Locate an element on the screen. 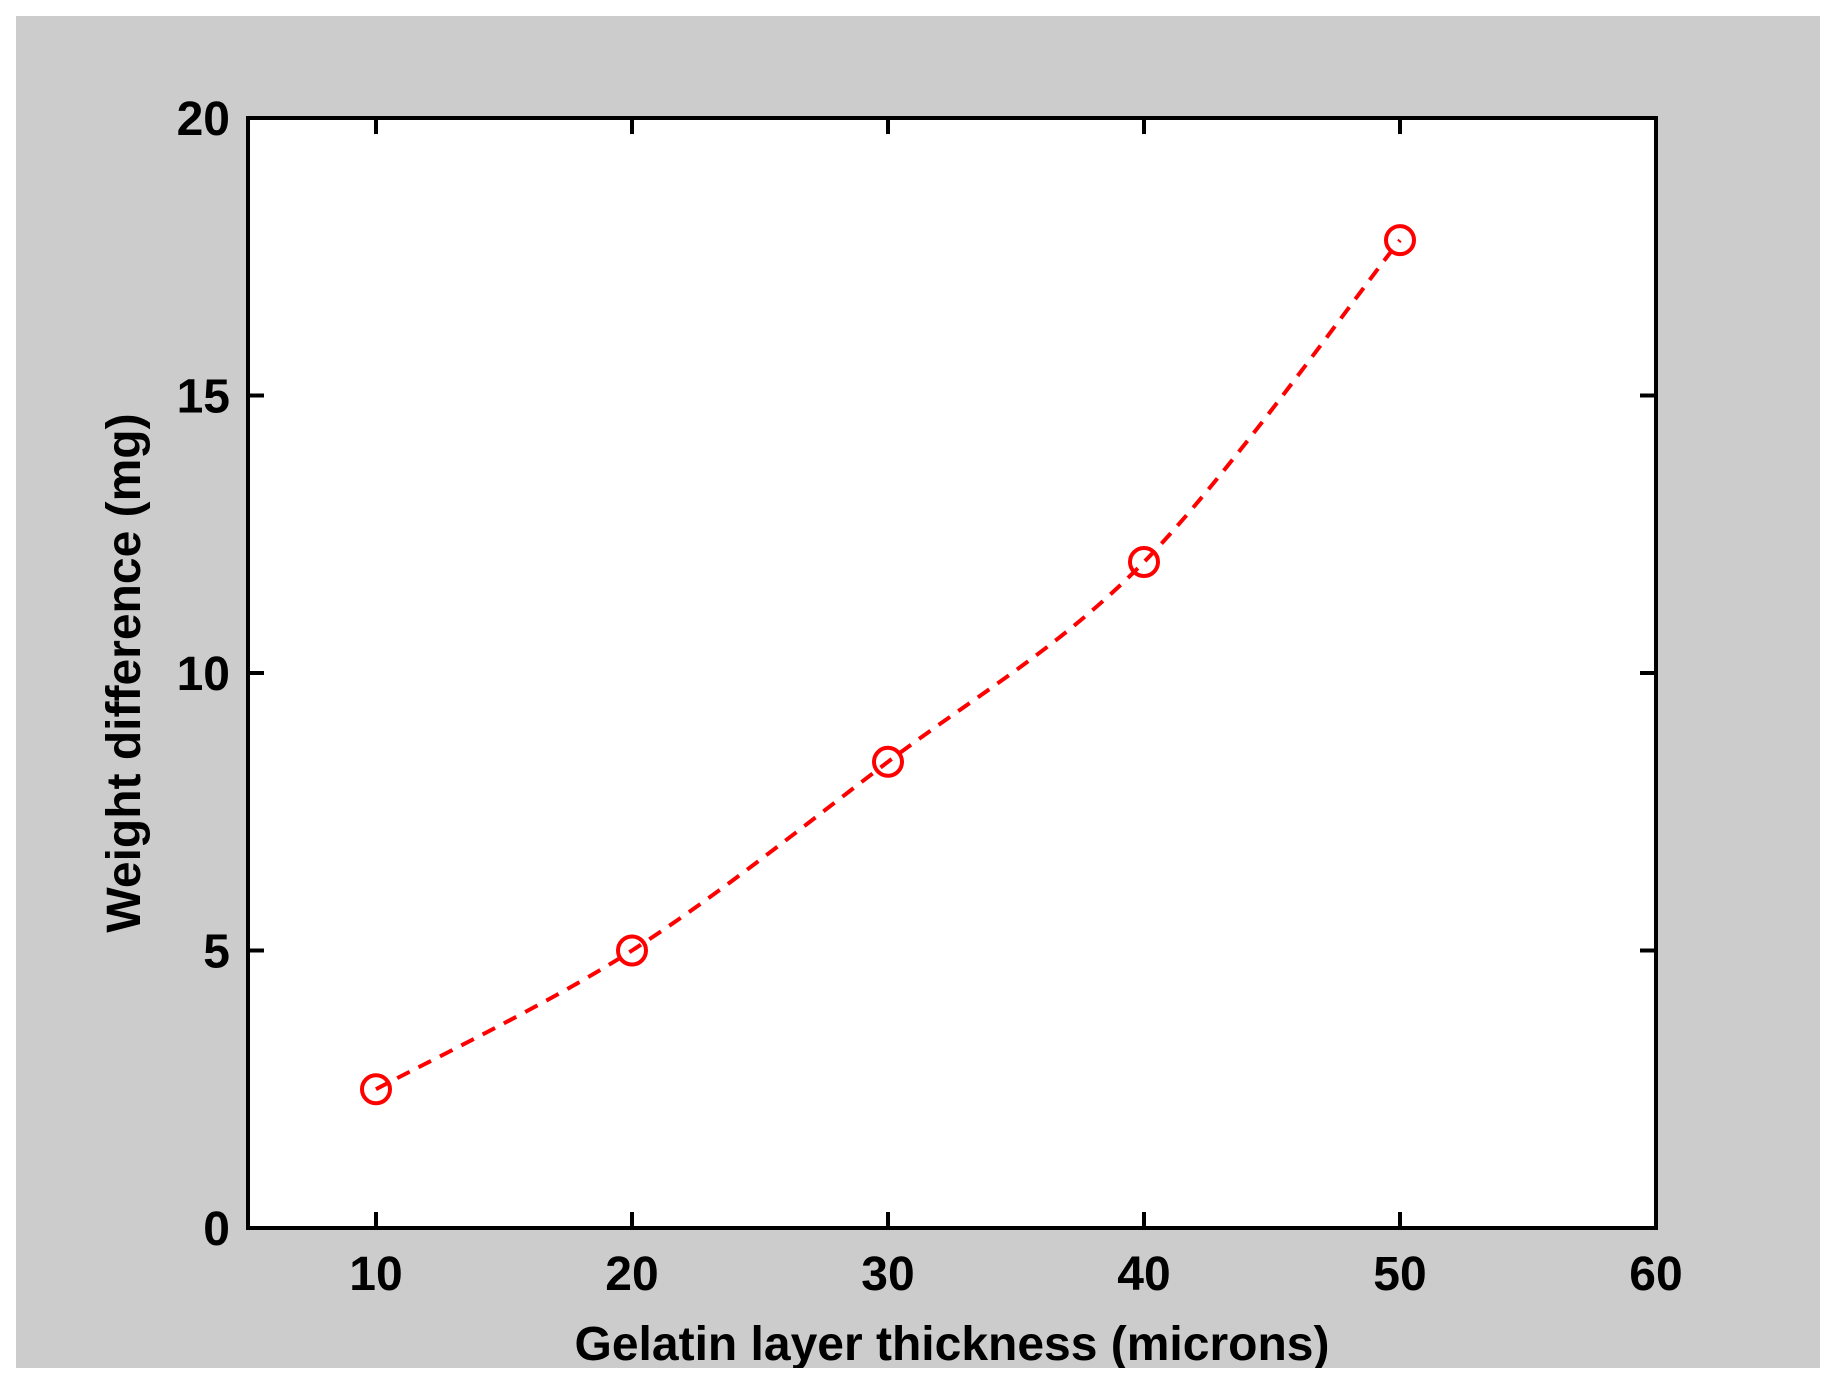 The image size is (1836, 1384). x-tick-label: 20 is located at coordinates (631, 1274).